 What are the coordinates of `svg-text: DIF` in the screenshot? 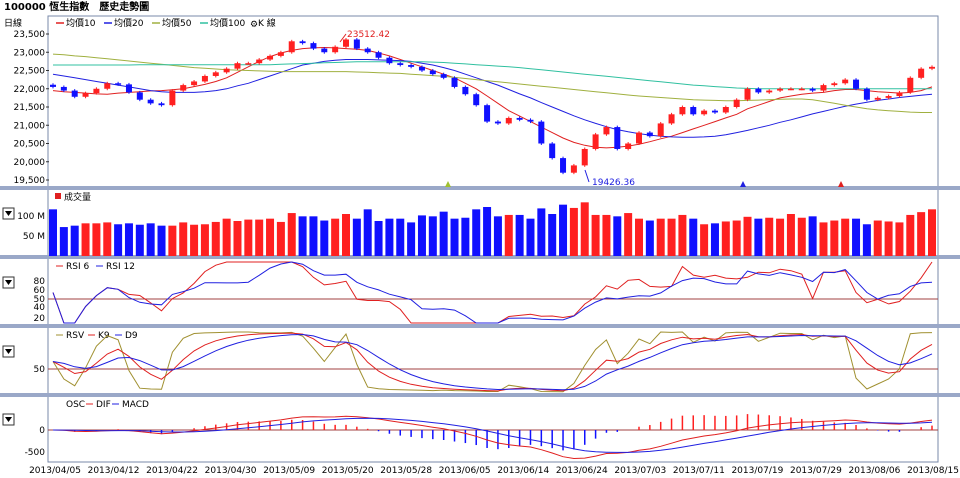 It's located at (103, 405).